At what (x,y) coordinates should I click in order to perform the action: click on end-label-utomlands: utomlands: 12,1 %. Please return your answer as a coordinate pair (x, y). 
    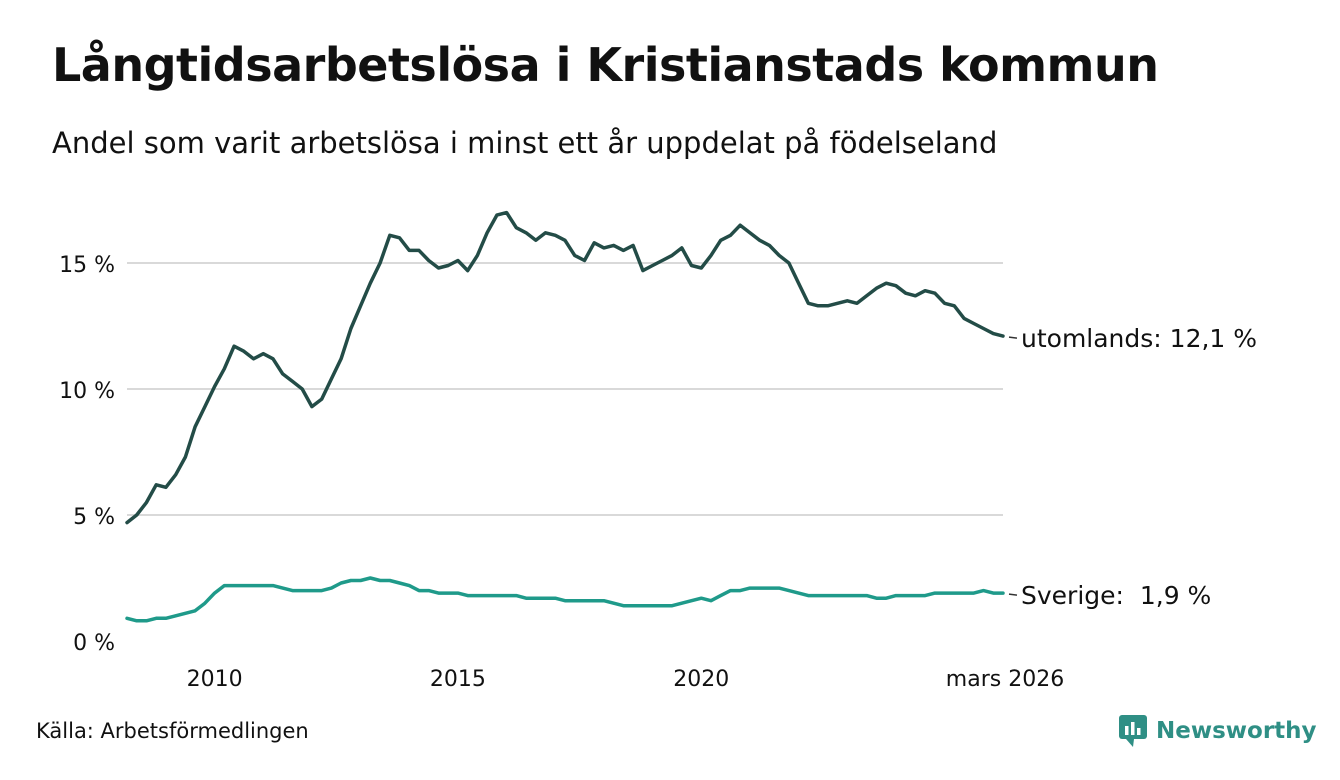
    Looking at the image, I should click on (1139, 338).